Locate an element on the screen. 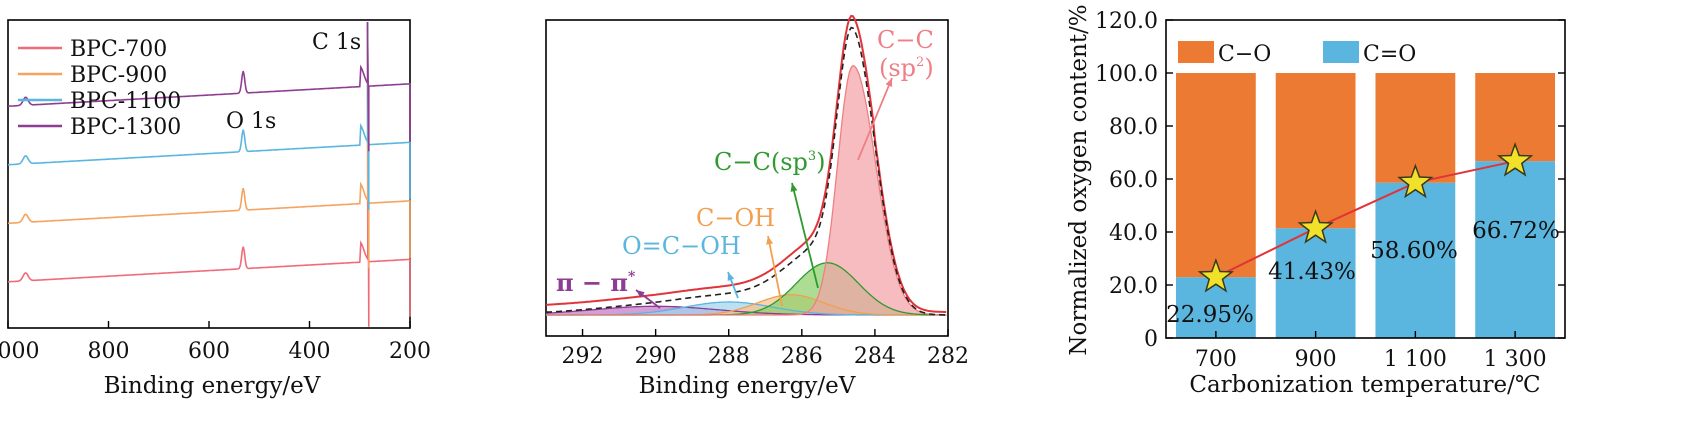 The image size is (1697, 435). oxygen-y-tick-label: 60.0 is located at coordinates (1133, 180).